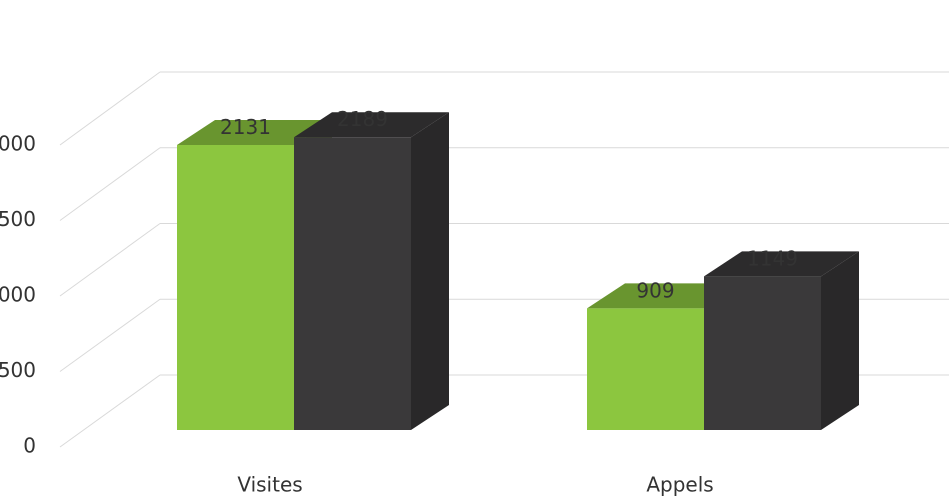 The image size is (949, 500). I want to click on x-tick-label: Visites, so click(269, 485).